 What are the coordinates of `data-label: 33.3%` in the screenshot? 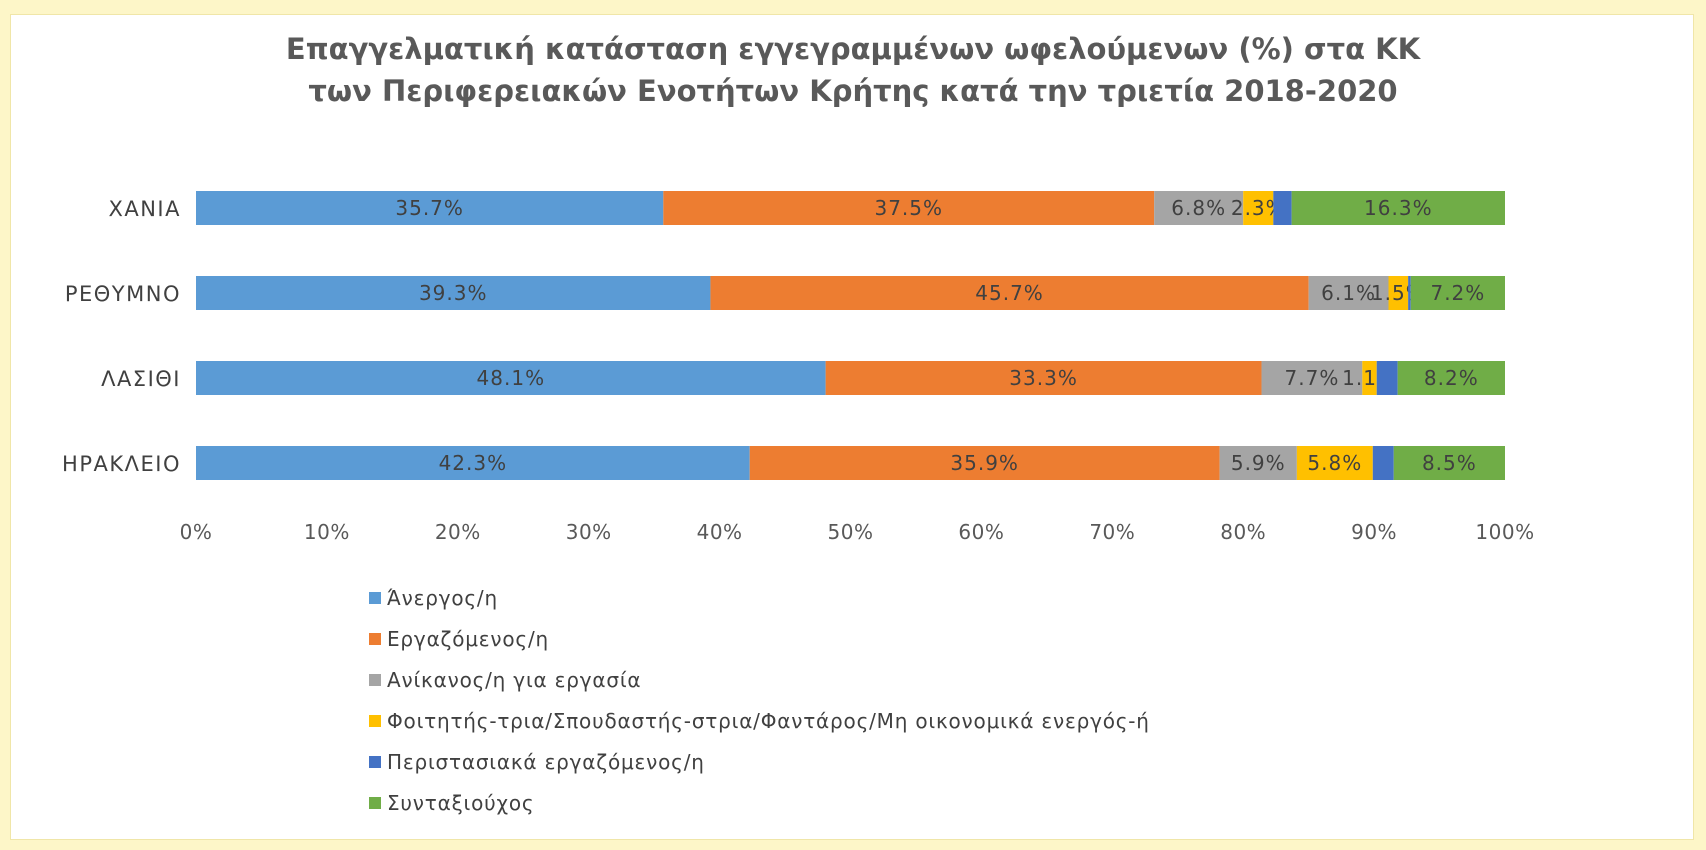 It's located at (1043, 378).